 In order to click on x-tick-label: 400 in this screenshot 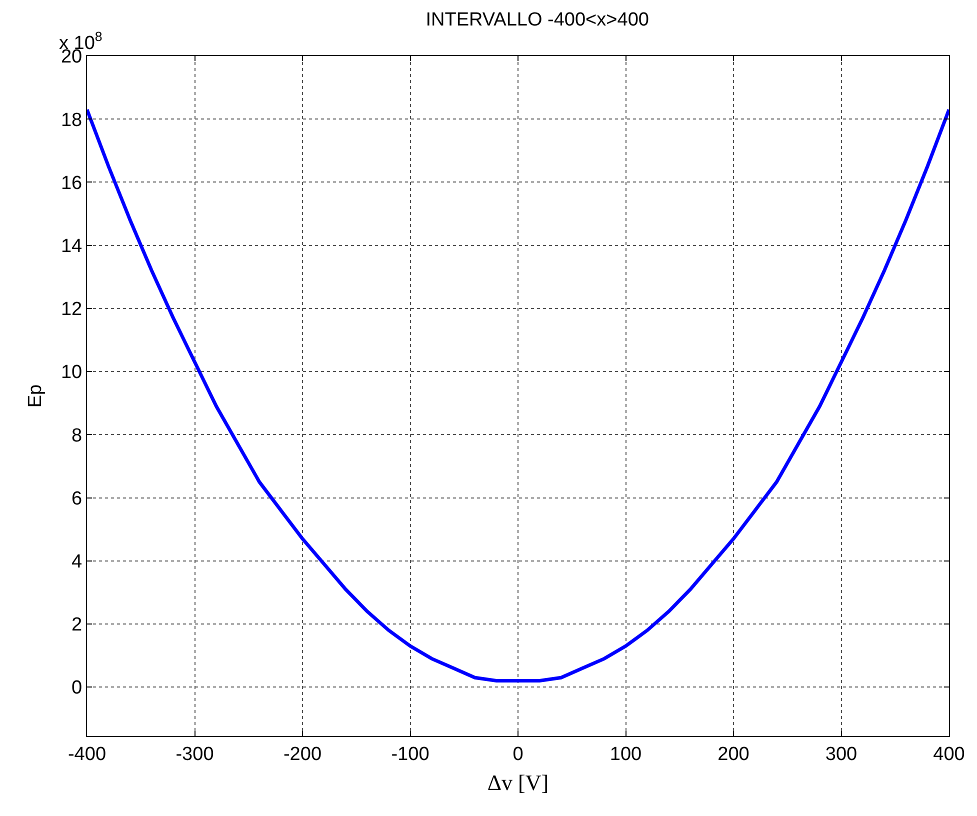, I will do `click(949, 754)`.